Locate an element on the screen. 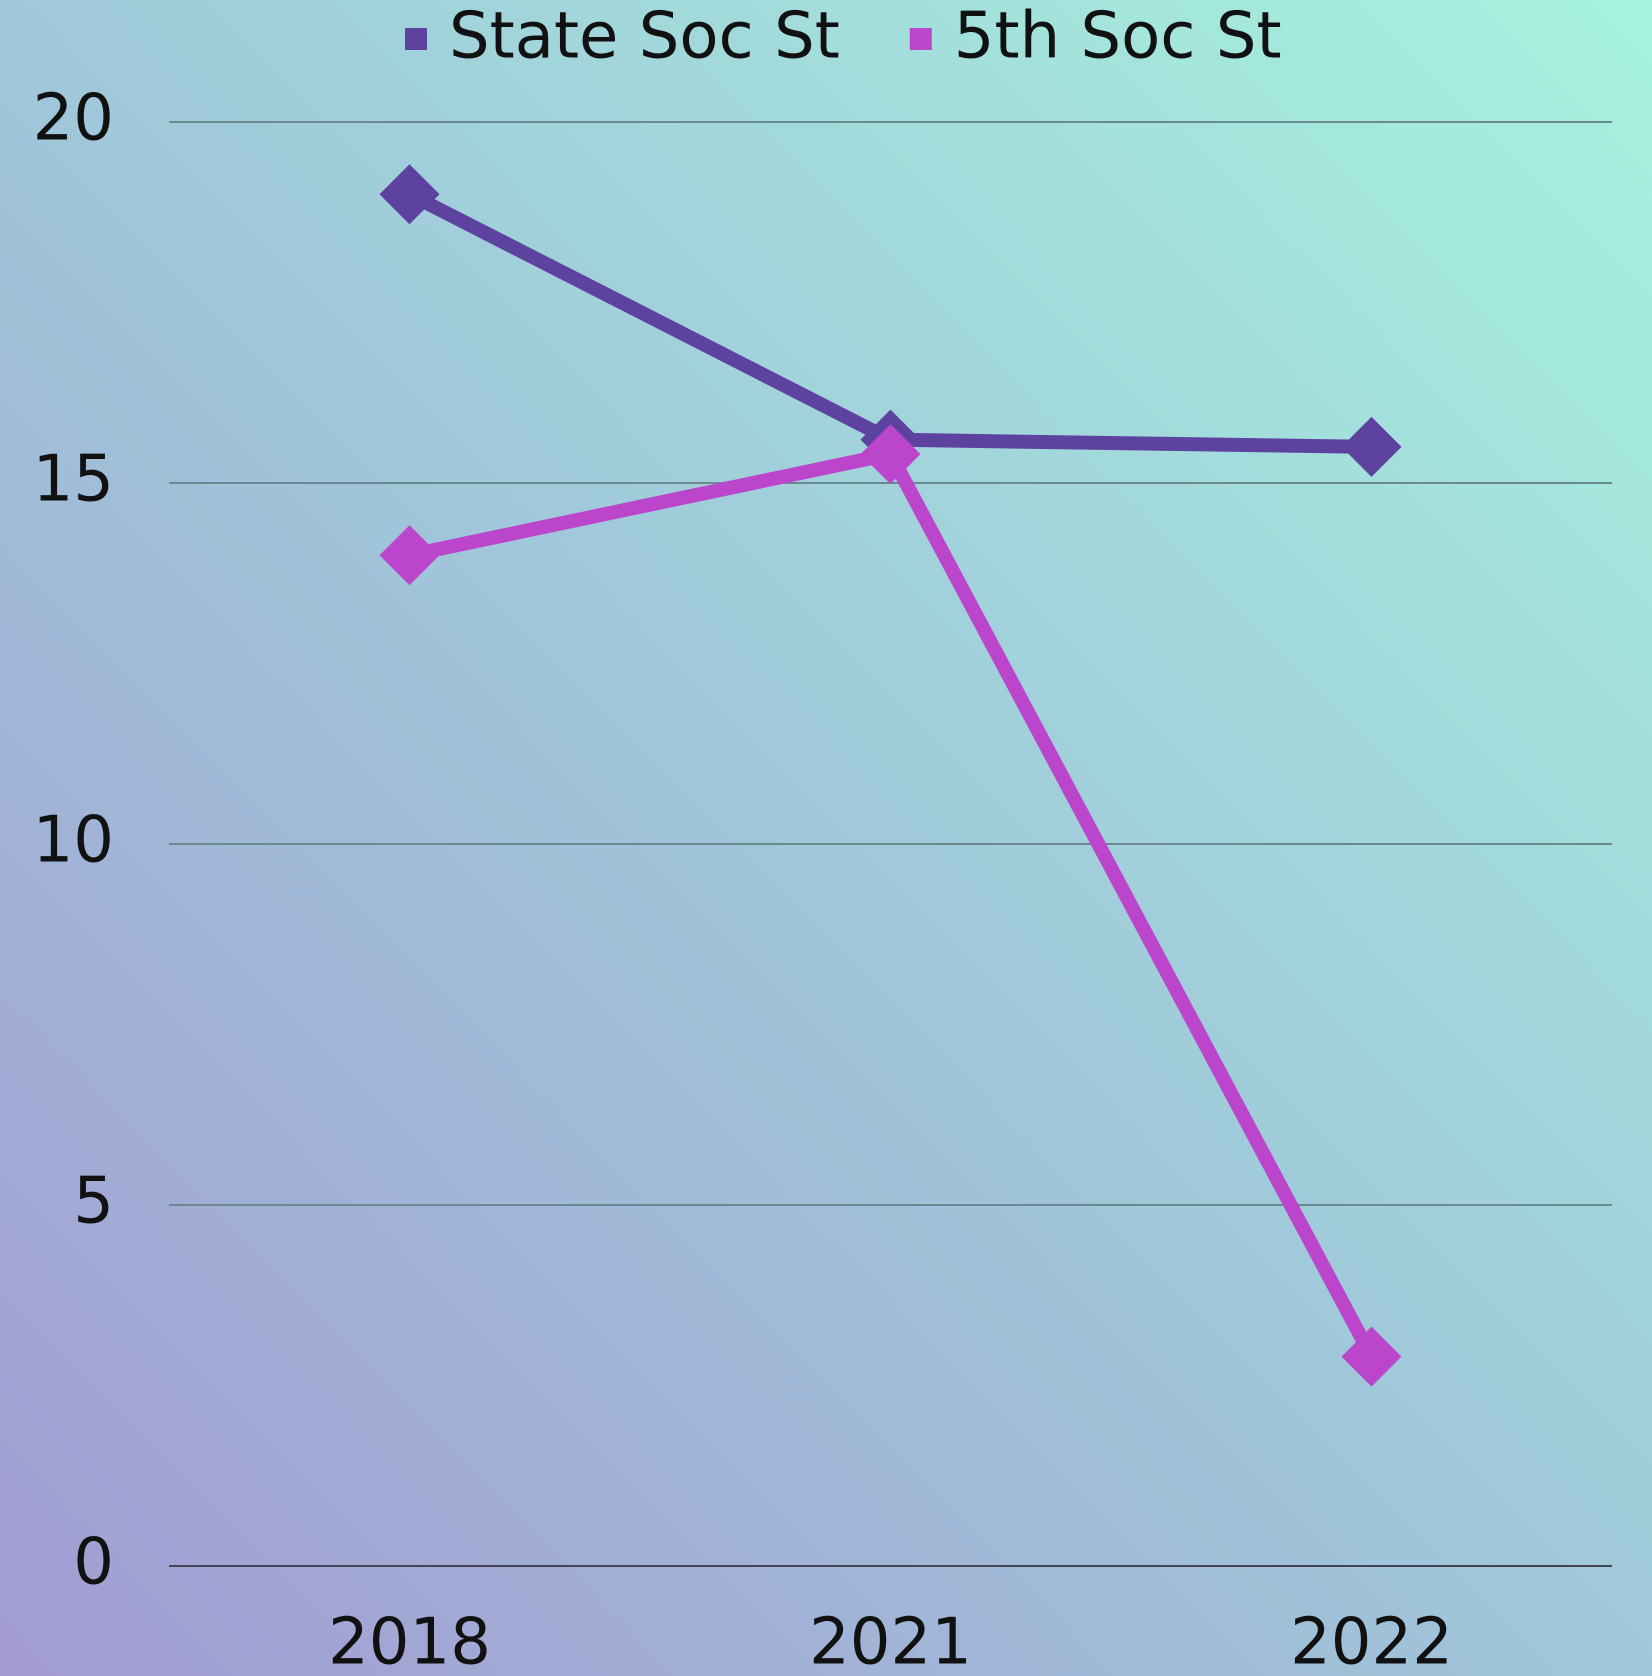  legend-label: State Soc St is located at coordinates (644, 37).